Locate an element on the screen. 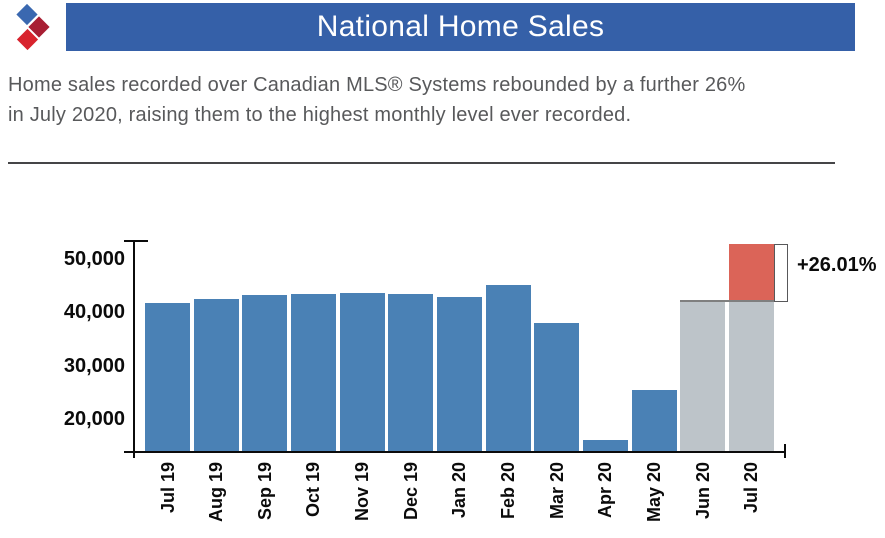  y-axis-line is located at coordinates (134, 349).